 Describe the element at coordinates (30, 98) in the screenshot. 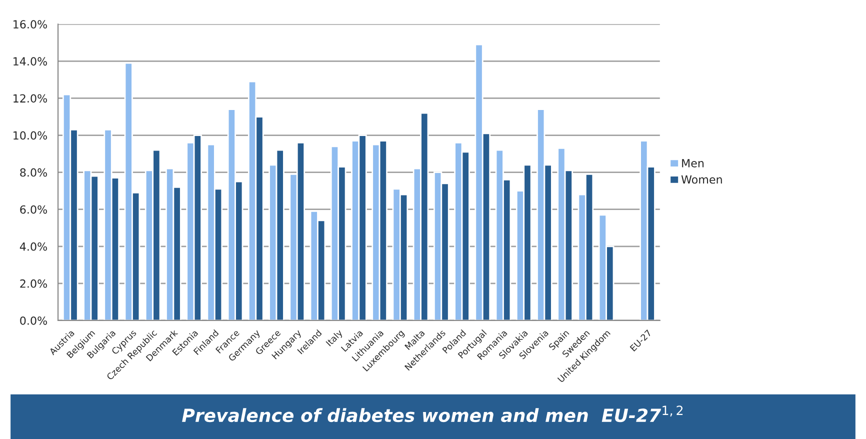

I see `y-tick-label: 12.0%` at that location.